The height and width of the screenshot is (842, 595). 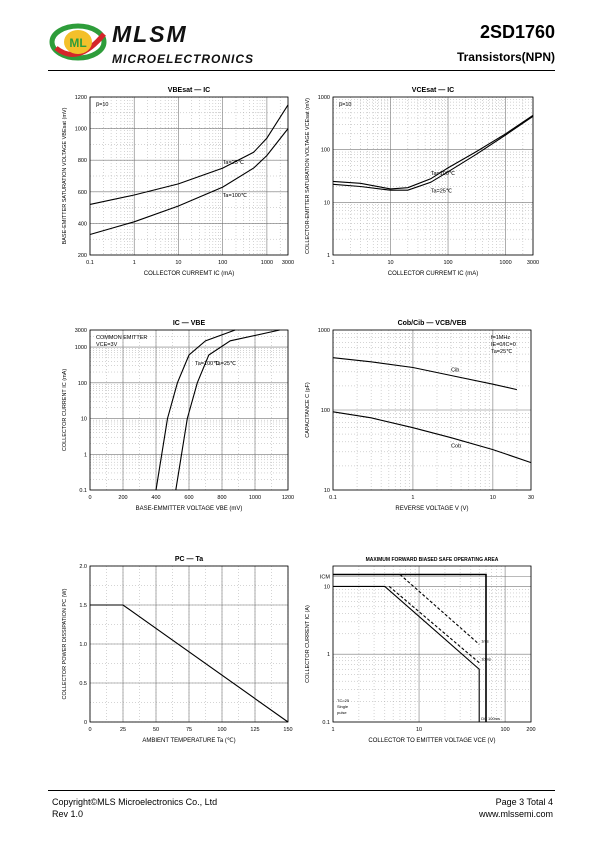 What do you see at coordinates (531, 498) in the screenshot?
I see `x-tick-label: 30` at bounding box center [531, 498].